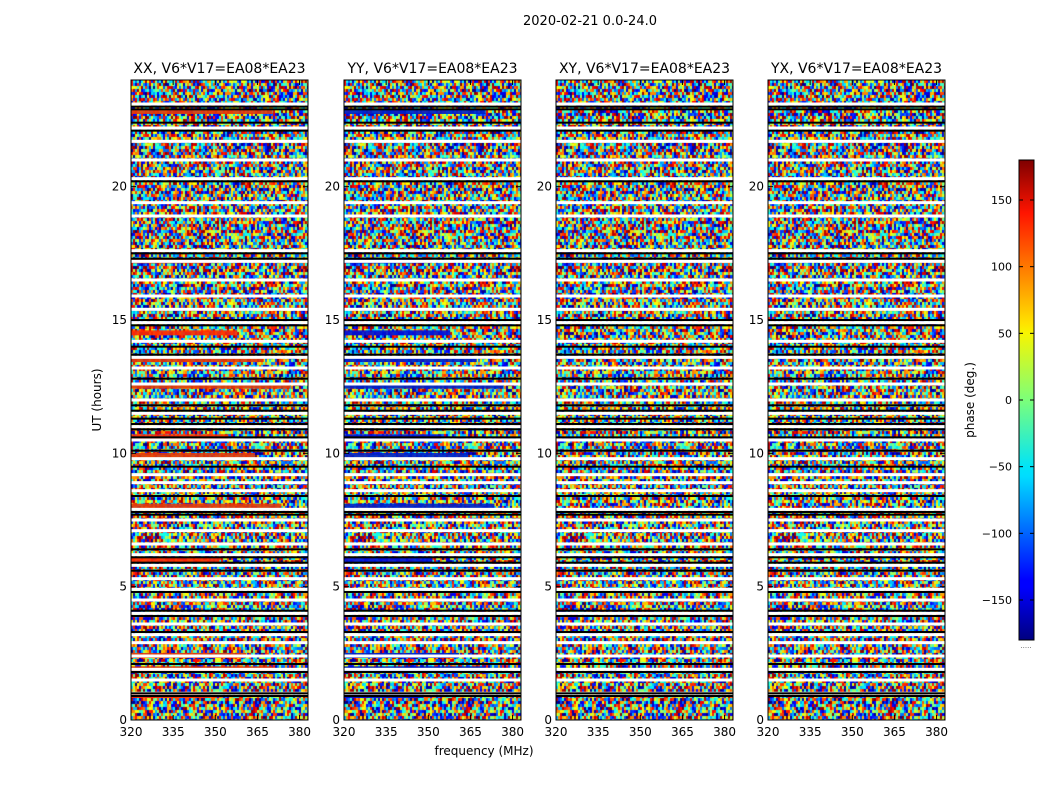  Describe the element at coordinates (97, 399) in the screenshot. I see `y-axis-label: UT (hours)` at that location.